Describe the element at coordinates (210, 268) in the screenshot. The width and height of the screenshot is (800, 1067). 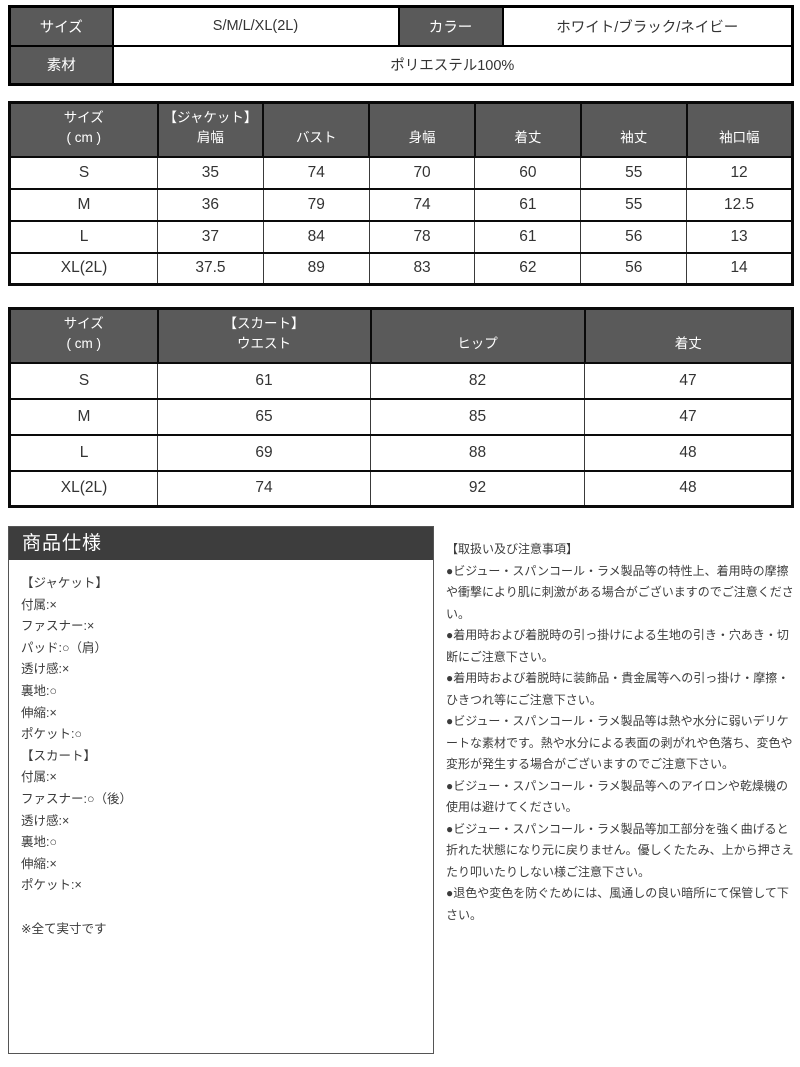
I see `cell: 37.5` at that location.